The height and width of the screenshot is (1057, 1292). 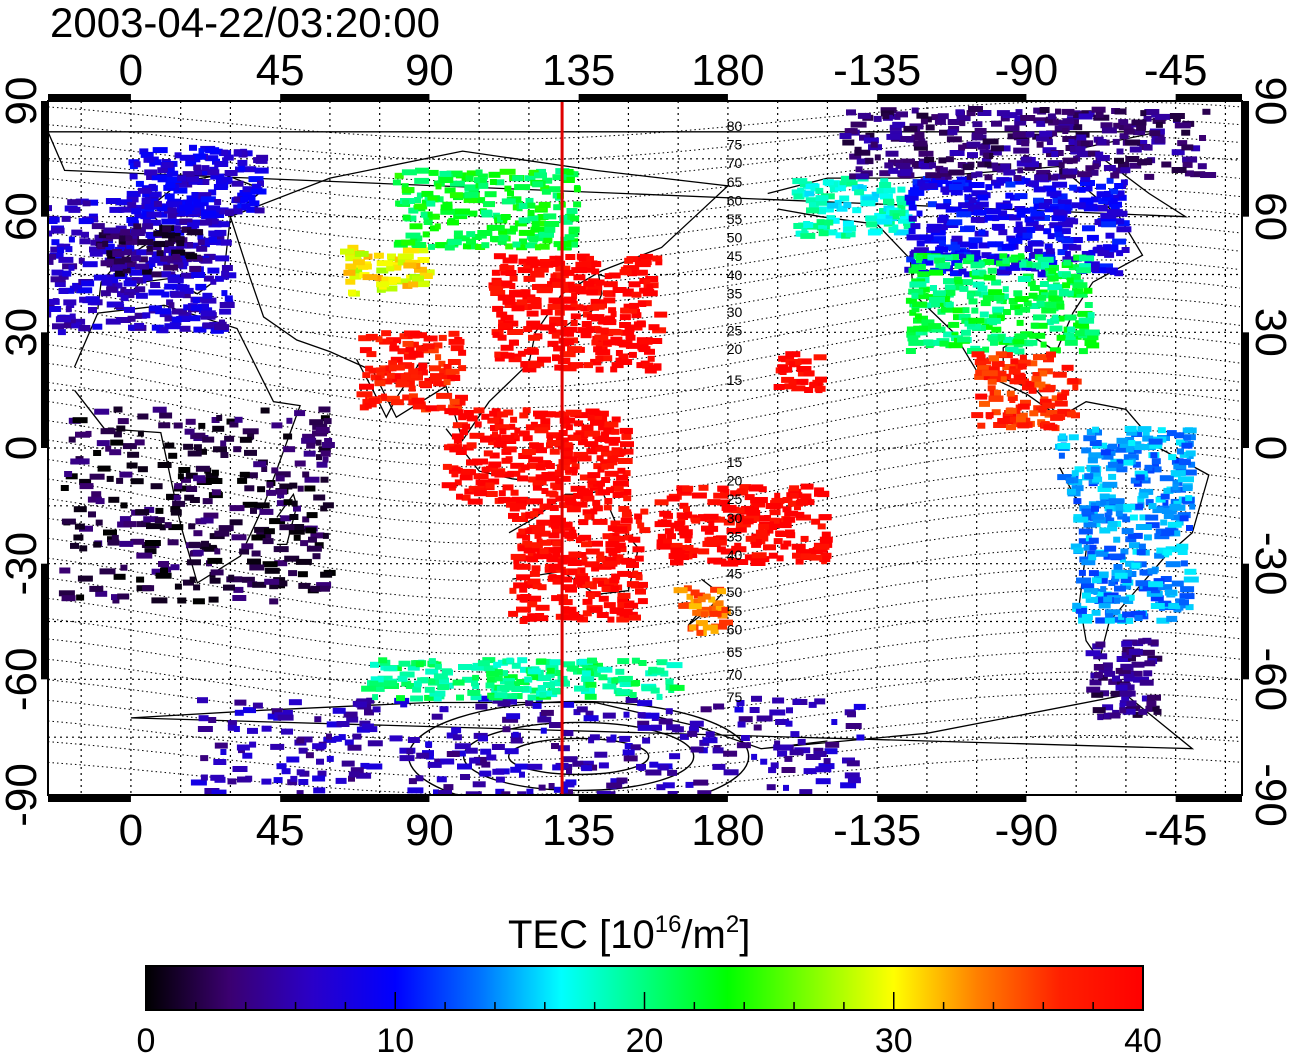 What do you see at coordinates (727, 70) in the screenshot?
I see `top-lon-label: 180` at bounding box center [727, 70].